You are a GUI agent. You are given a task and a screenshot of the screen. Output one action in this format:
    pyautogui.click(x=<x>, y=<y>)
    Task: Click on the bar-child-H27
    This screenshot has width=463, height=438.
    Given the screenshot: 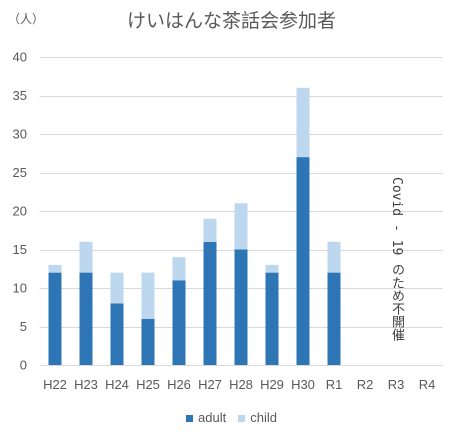 What is the action you would take?
    pyautogui.click(x=210, y=230)
    